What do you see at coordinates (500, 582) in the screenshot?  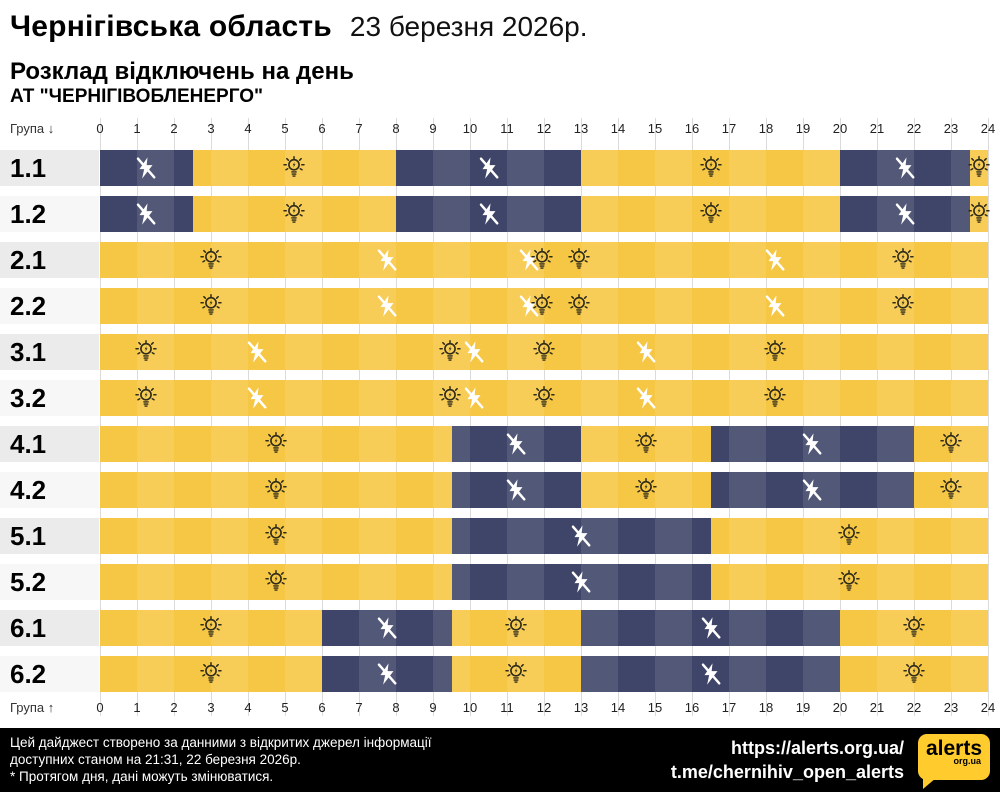 I see `schedule-row-5.2: 5.2` at bounding box center [500, 582].